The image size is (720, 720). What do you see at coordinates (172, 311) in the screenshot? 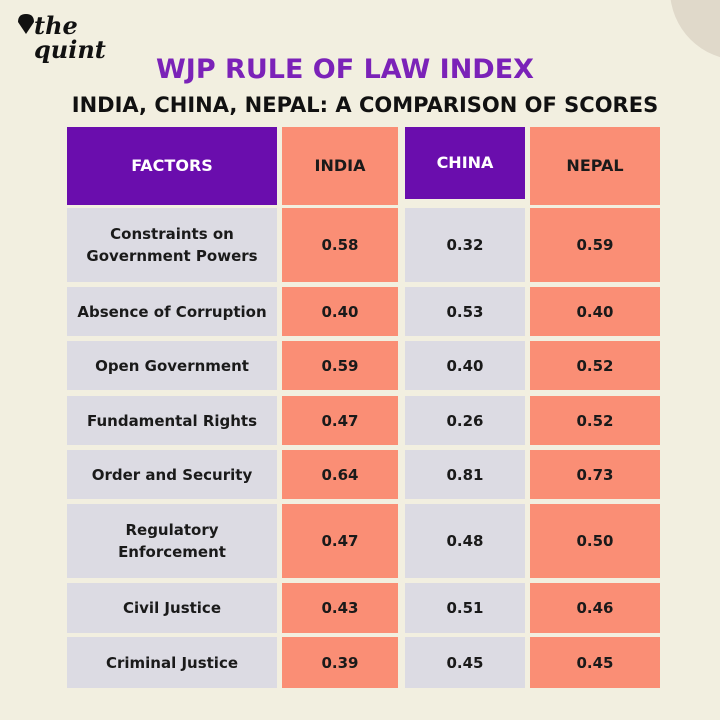
I see `factor-cell: Absence of Corruption` at bounding box center [172, 311].